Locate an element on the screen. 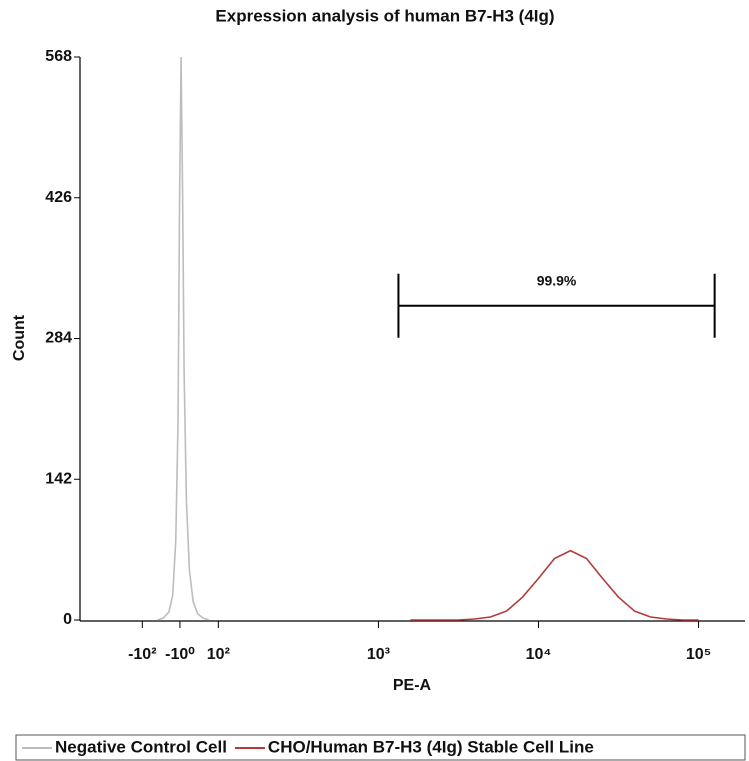 The height and width of the screenshot is (761, 749). x-tick-label: -10⁰ is located at coordinates (180, 654).